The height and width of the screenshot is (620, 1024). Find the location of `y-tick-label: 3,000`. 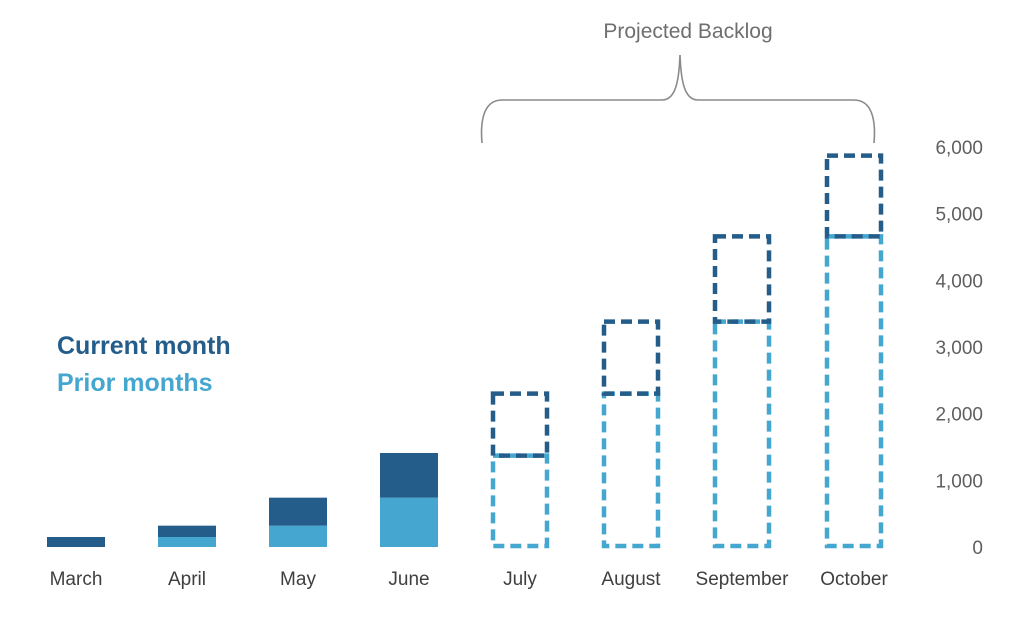

y-tick-label: 3,000 is located at coordinates (959, 348).